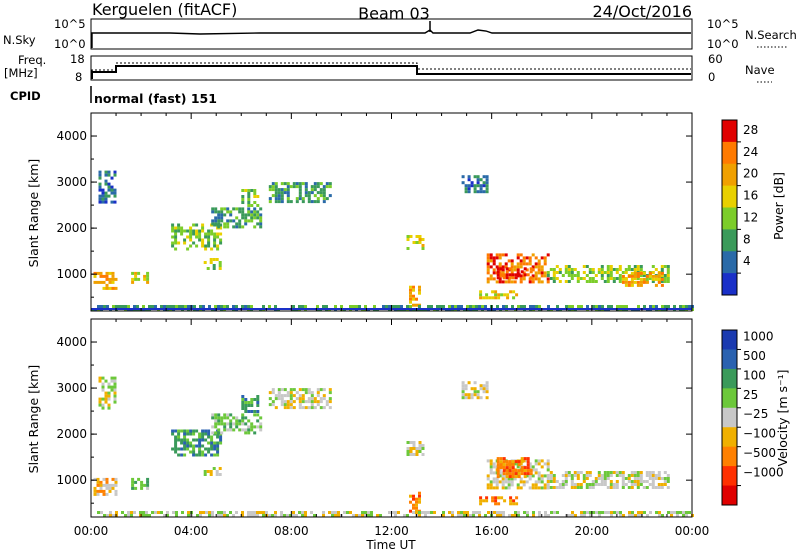 The width and height of the screenshot is (800, 554). I want to click on time-tick-label: 00:00, so click(91, 531).